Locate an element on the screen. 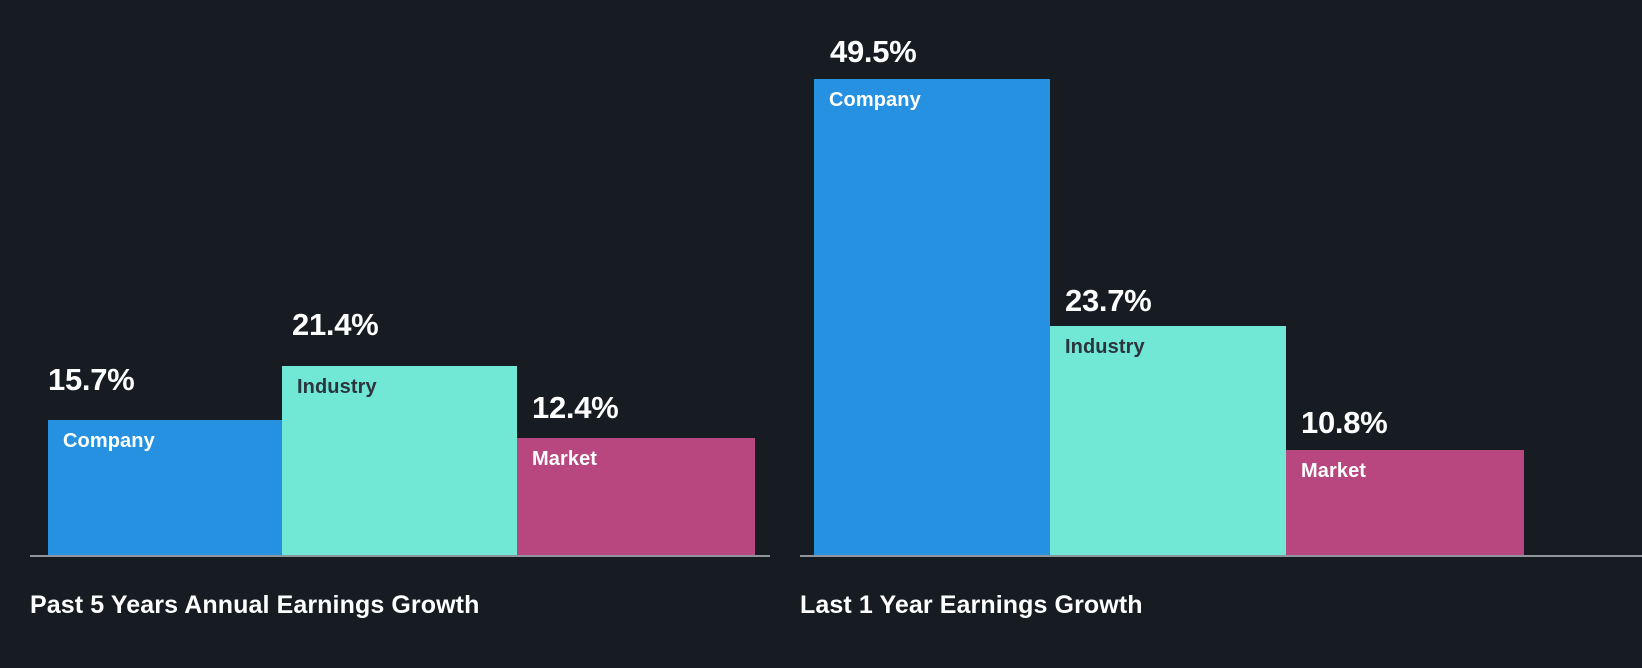 The height and width of the screenshot is (668, 1642). bar-company-right: Company is located at coordinates (932, 317).